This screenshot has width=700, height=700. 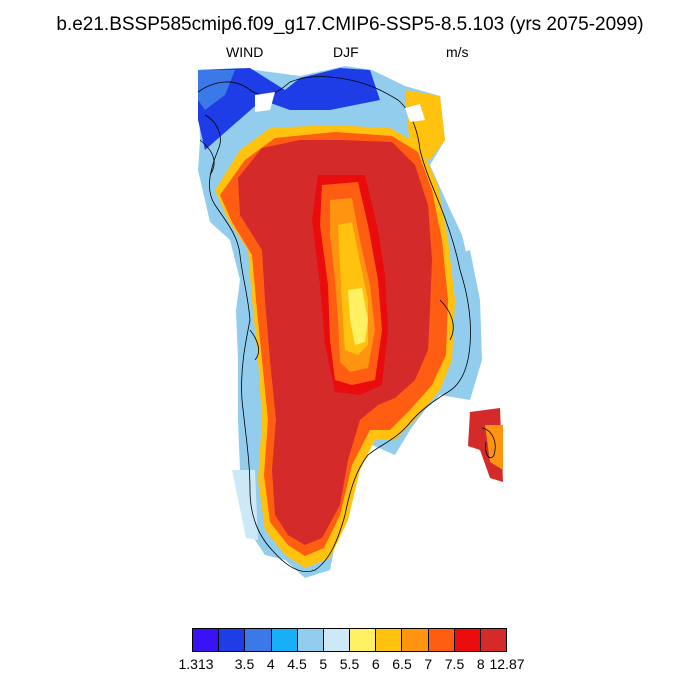 I want to click on colorbar, so click(x=349, y=640).